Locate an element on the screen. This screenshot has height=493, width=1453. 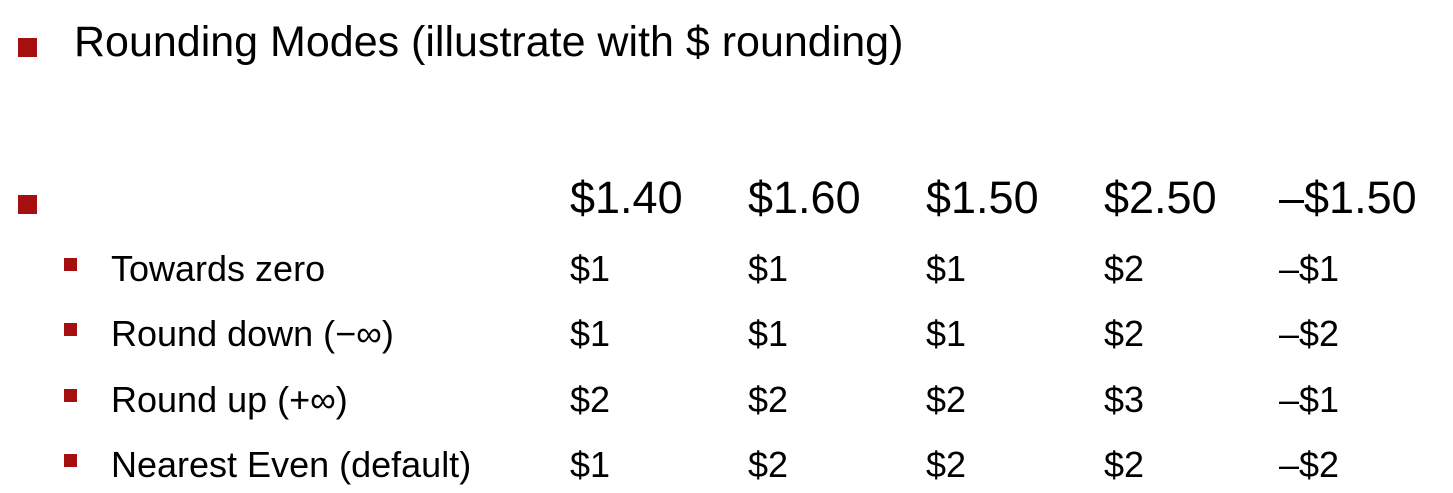
column-header: $2.50 is located at coordinates (1160, 197).